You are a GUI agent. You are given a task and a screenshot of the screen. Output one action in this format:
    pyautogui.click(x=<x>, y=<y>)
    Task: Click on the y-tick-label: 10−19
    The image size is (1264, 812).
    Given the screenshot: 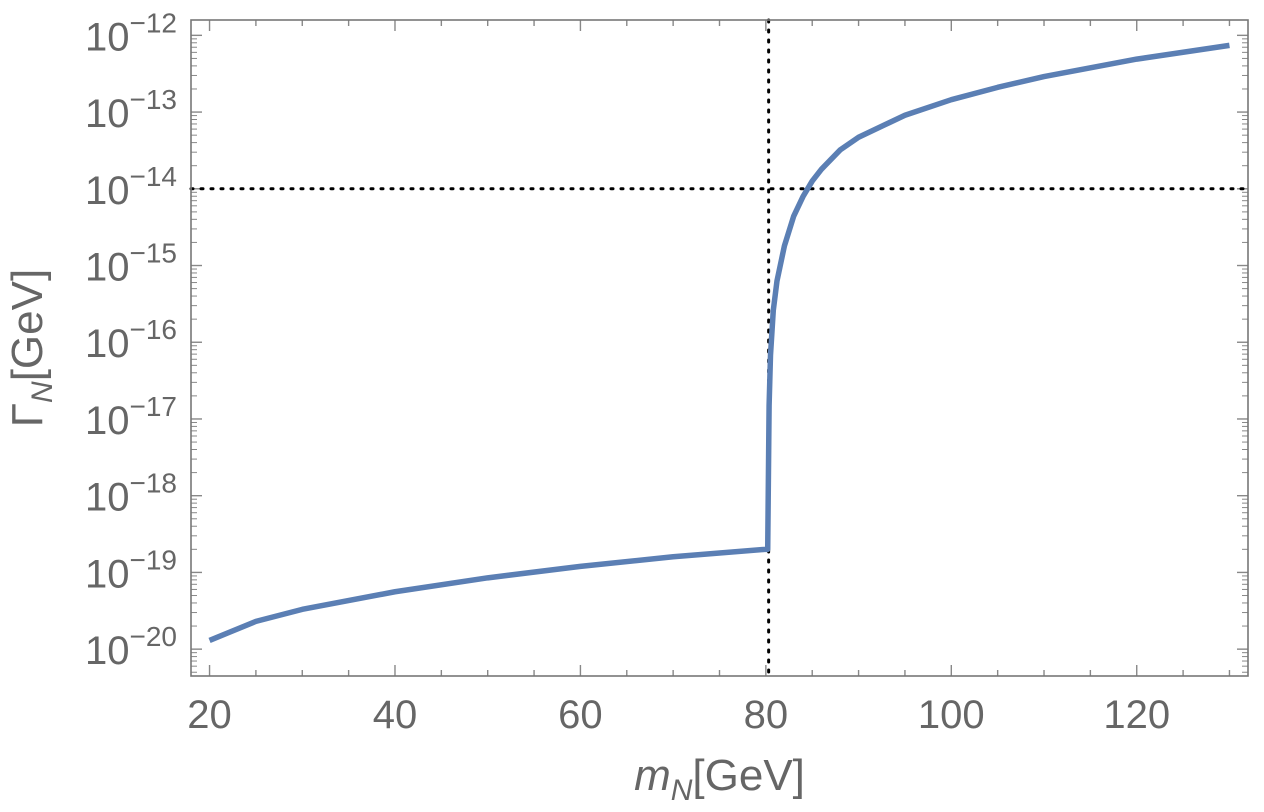 What is the action you would take?
    pyautogui.click(x=131, y=570)
    